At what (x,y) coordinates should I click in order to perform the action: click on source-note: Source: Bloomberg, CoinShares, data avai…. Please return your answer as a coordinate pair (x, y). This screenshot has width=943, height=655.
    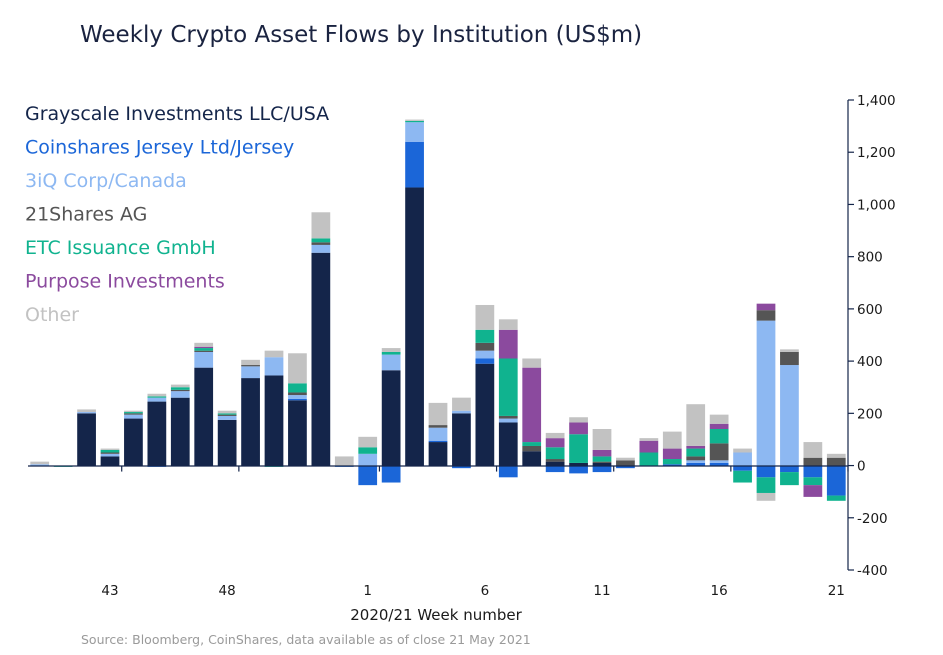
    Looking at the image, I should click on (306, 639).